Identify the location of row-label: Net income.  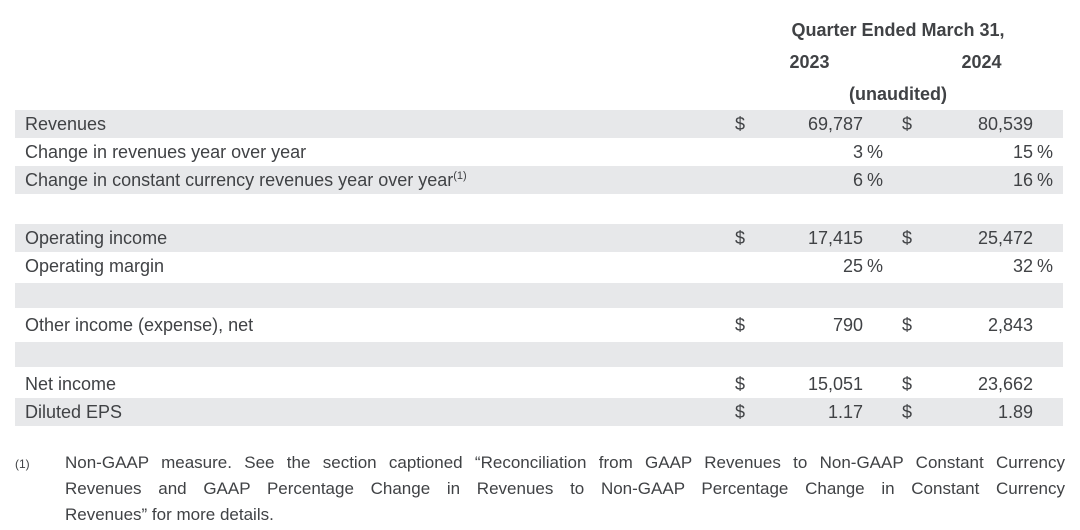
(71, 384).